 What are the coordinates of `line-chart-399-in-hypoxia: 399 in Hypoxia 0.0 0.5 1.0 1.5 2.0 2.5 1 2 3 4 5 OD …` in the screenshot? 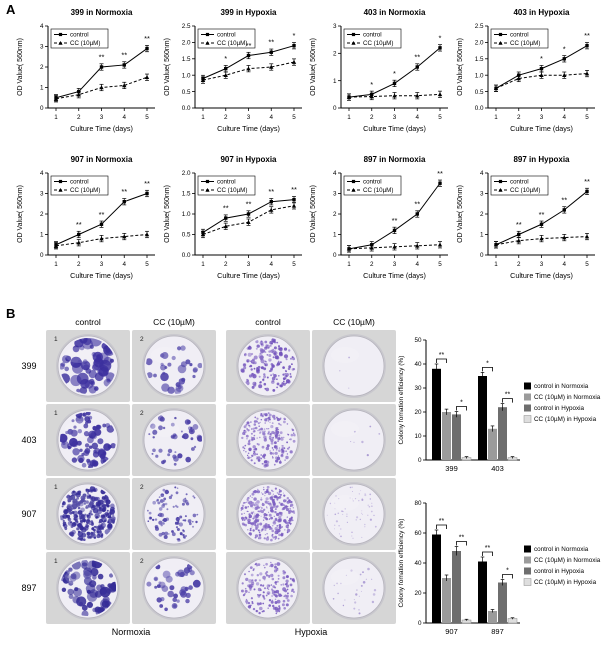 It's located at (233, 70).